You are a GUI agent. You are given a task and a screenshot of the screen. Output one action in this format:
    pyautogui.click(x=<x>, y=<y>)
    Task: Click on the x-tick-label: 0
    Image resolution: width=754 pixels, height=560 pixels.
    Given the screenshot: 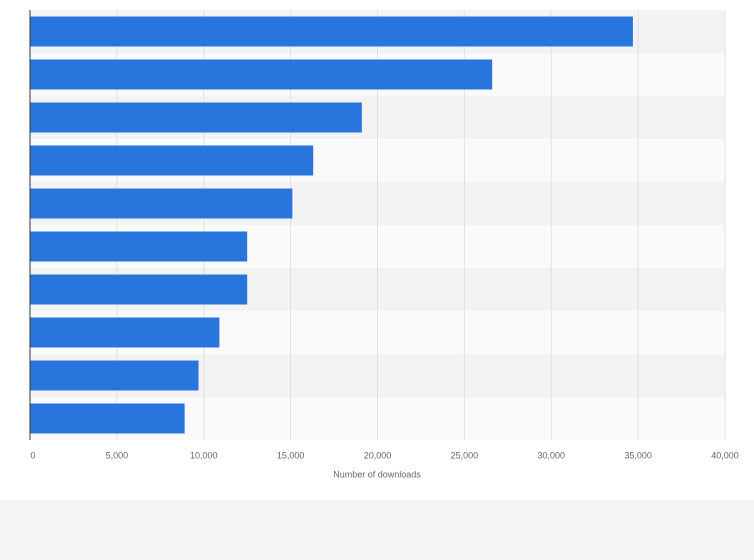 What is the action you would take?
    pyautogui.click(x=32, y=455)
    